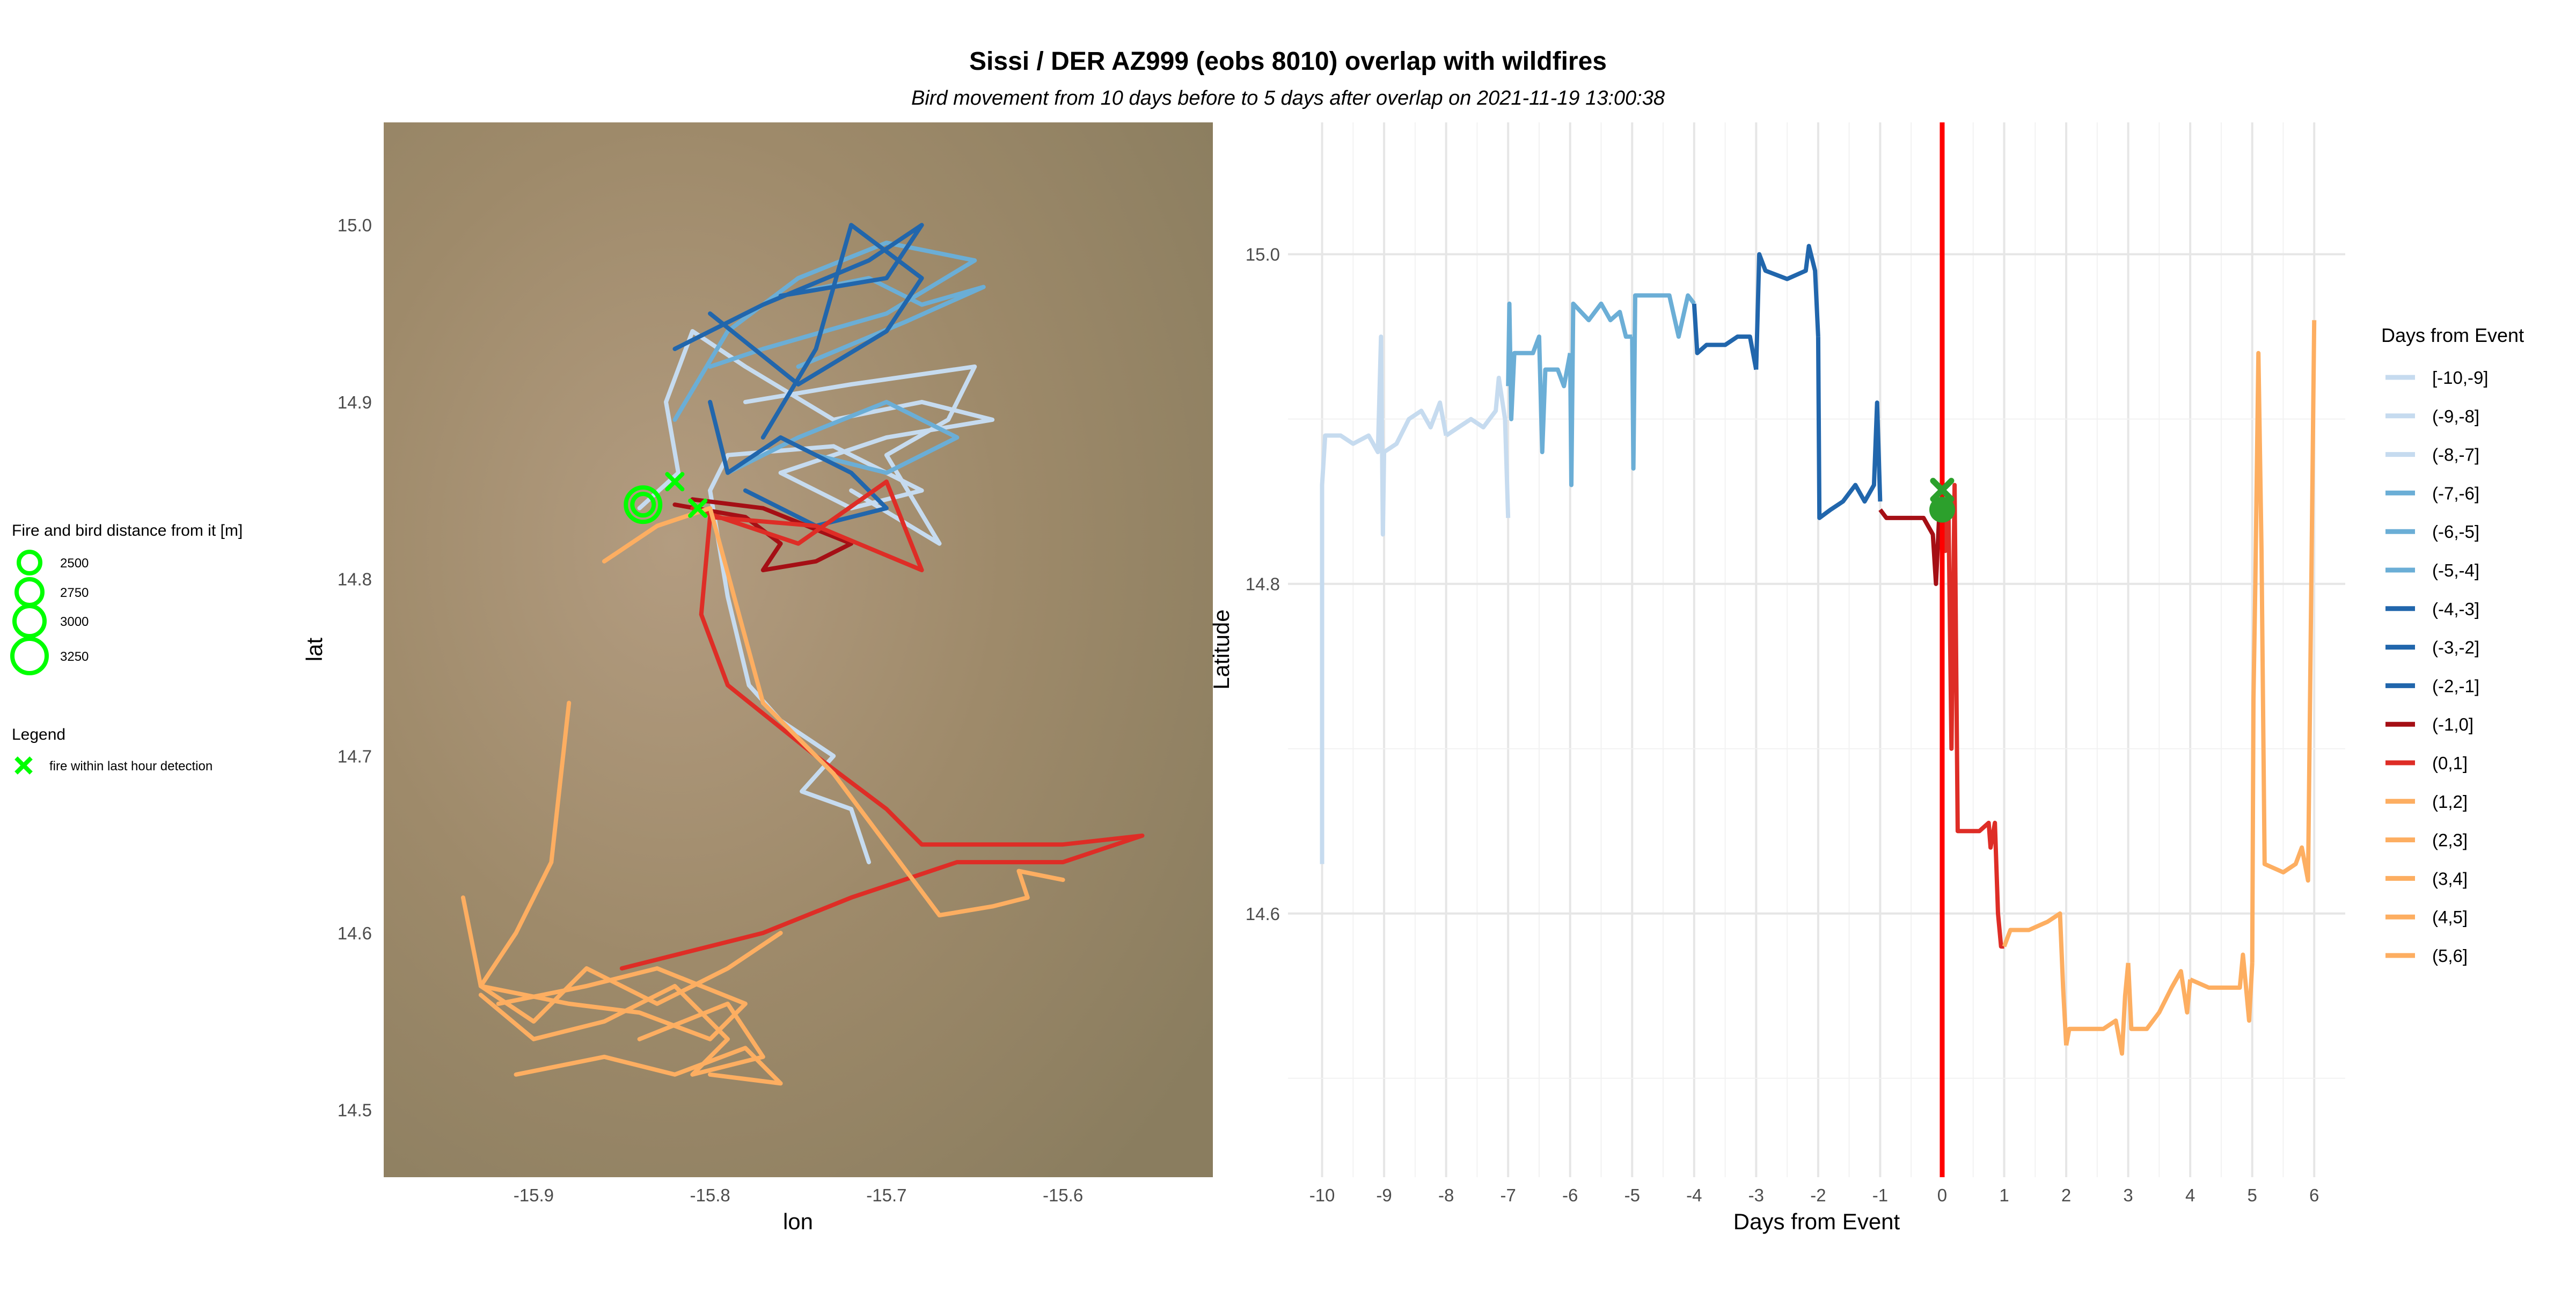  I want to click on map-x-tick-label: -15.8, so click(710, 1195).